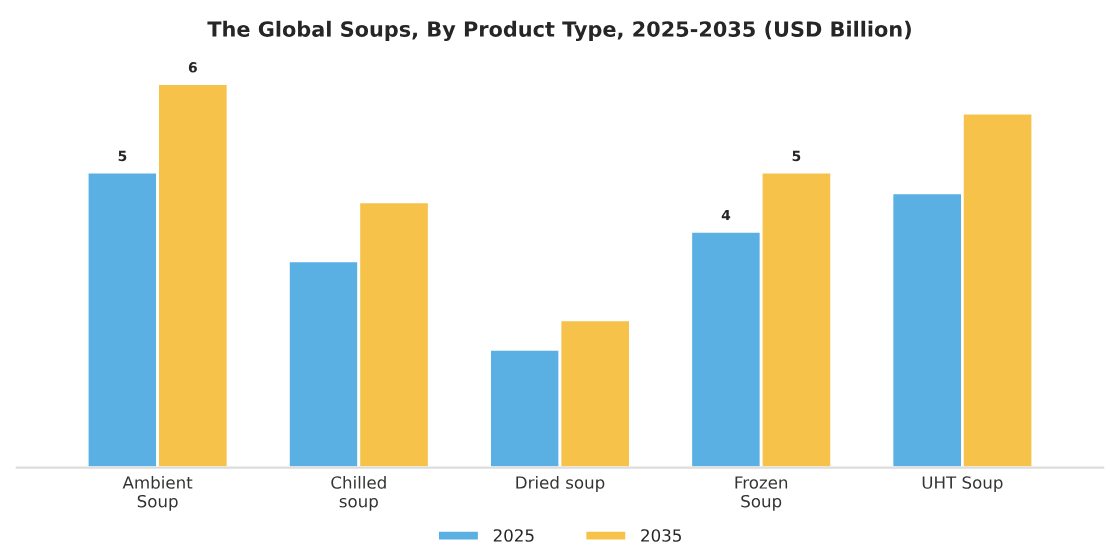  Describe the element at coordinates (661, 535) in the screenshot. I see `legend-label: 2035` at that location.